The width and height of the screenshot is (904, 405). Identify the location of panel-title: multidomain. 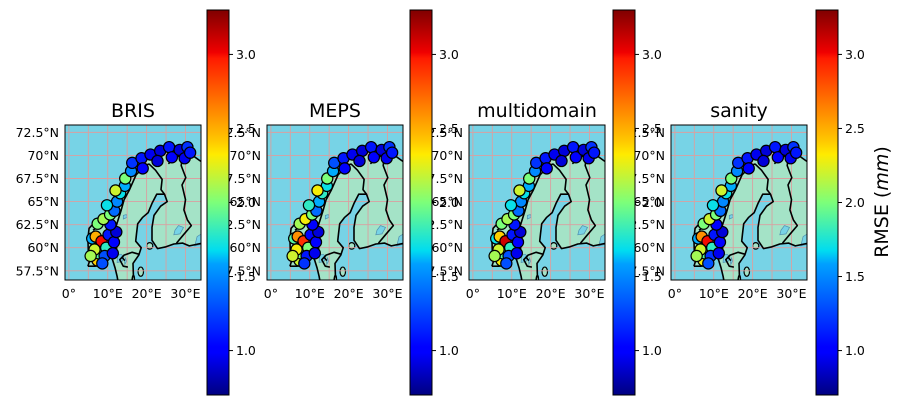
(537, 111).